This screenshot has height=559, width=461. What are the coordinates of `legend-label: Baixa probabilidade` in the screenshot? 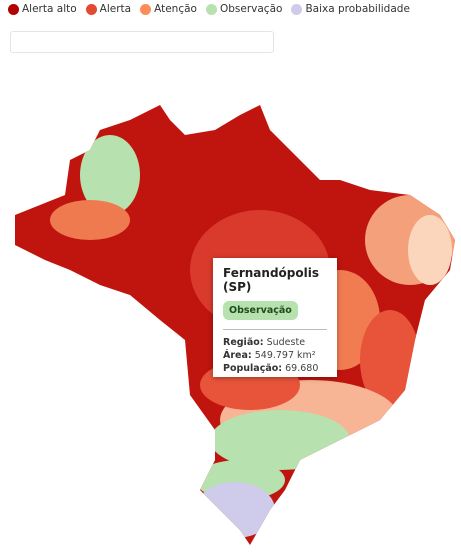 It's located at (357, 9).